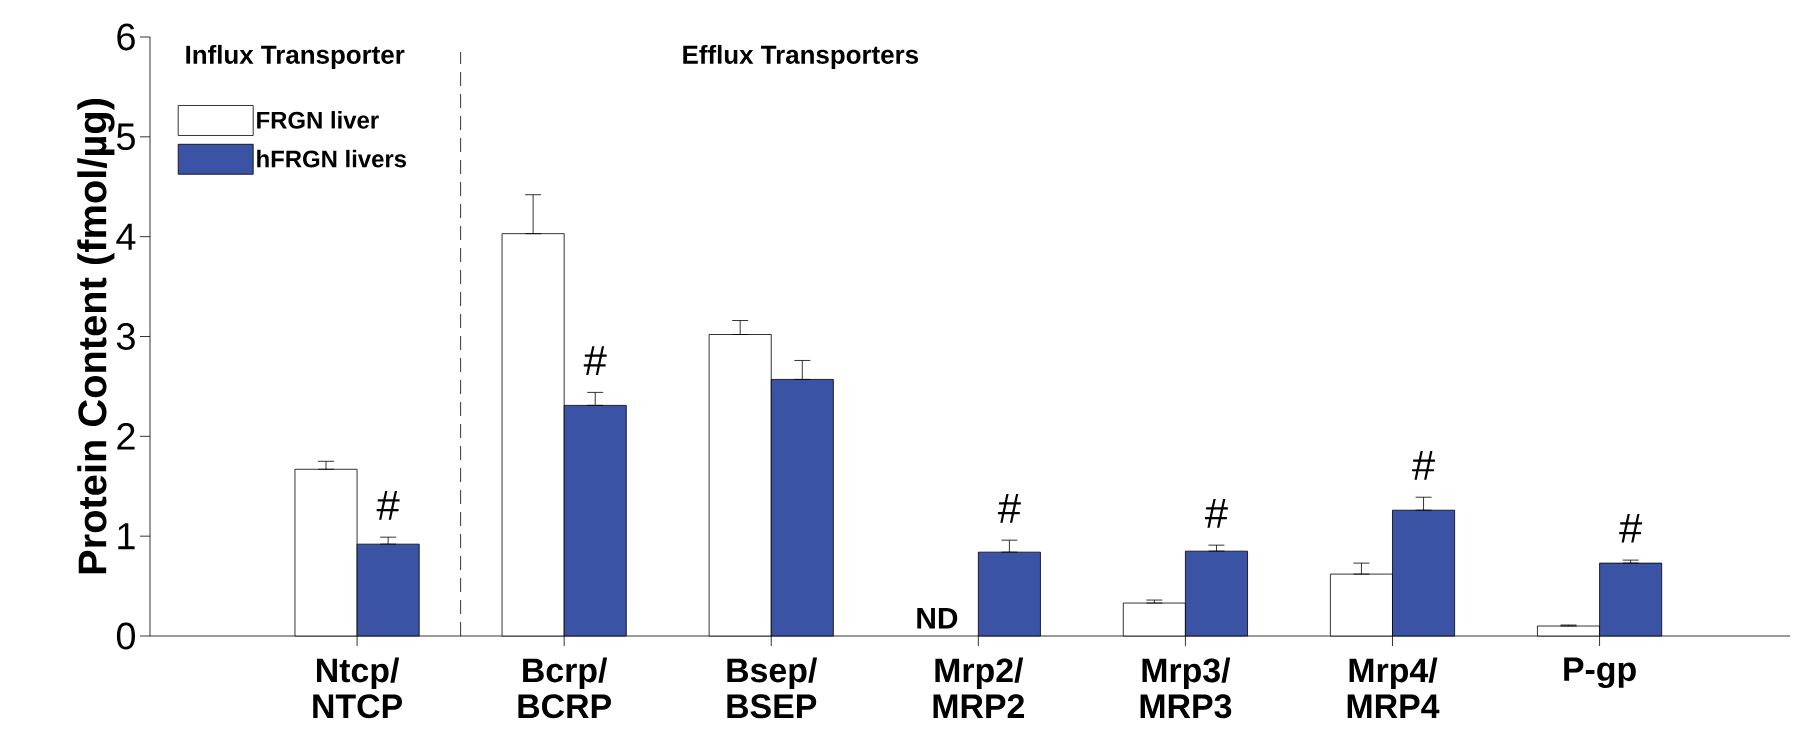  Describe the element at coordinates (564, 688) in the screenshot. I see `x-tick-label: Bcrp/ BCRP` at that location.